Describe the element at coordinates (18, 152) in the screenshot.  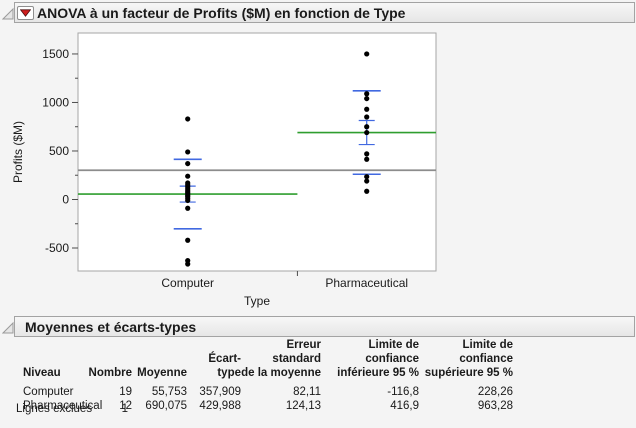
I see `y-axis-title: Profits ($M)` at that location.